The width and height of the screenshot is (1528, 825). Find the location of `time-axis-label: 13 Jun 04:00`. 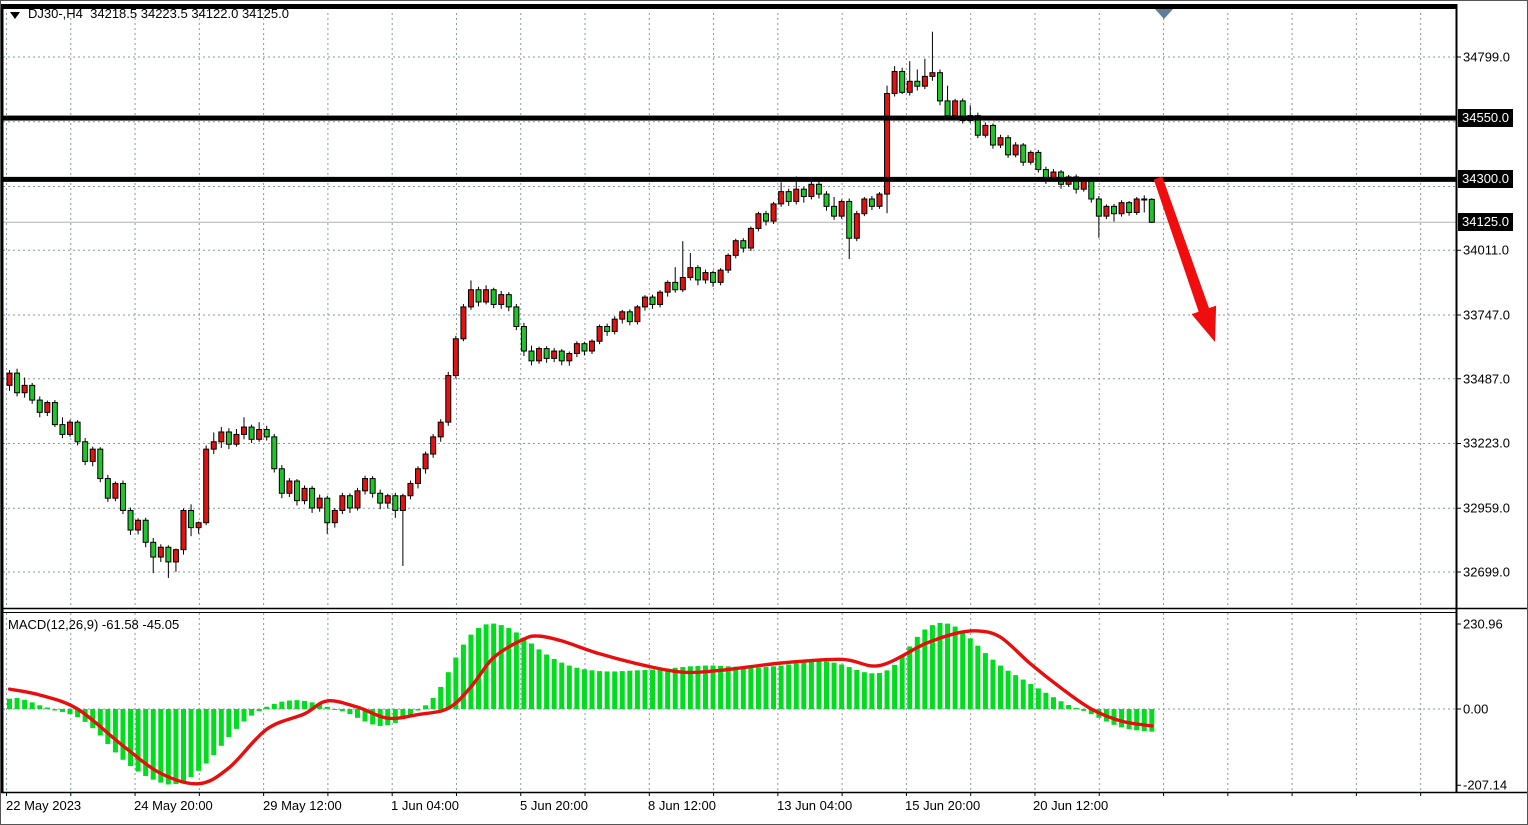

time-axis-label: 13 Jun 04:00 is located at coordinates (815, 805).